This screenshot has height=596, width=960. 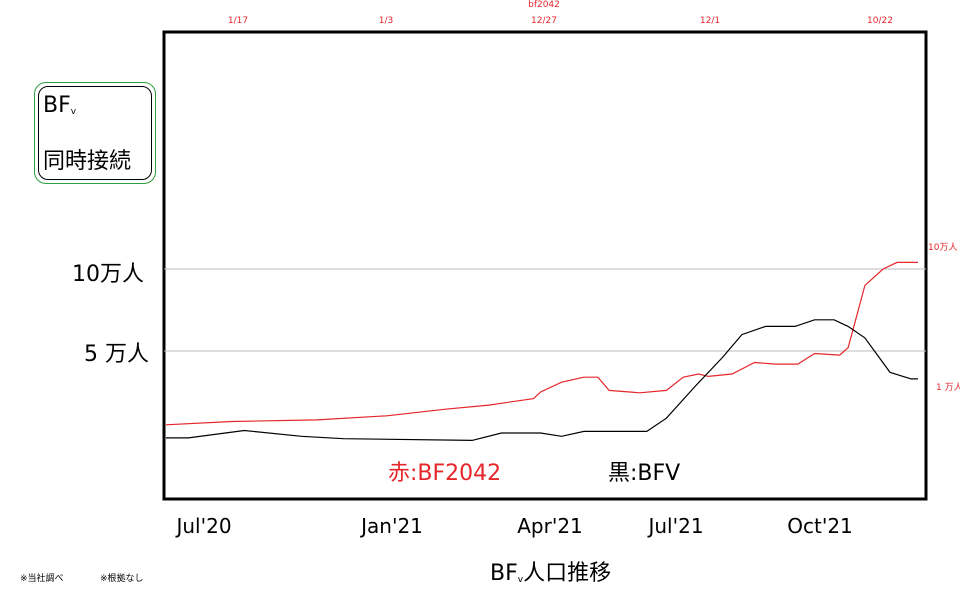 What do you see at coordinates (880, 21) in the screenshot?
I see `top-date-5: 10/22` at bounding box center [880, 21].